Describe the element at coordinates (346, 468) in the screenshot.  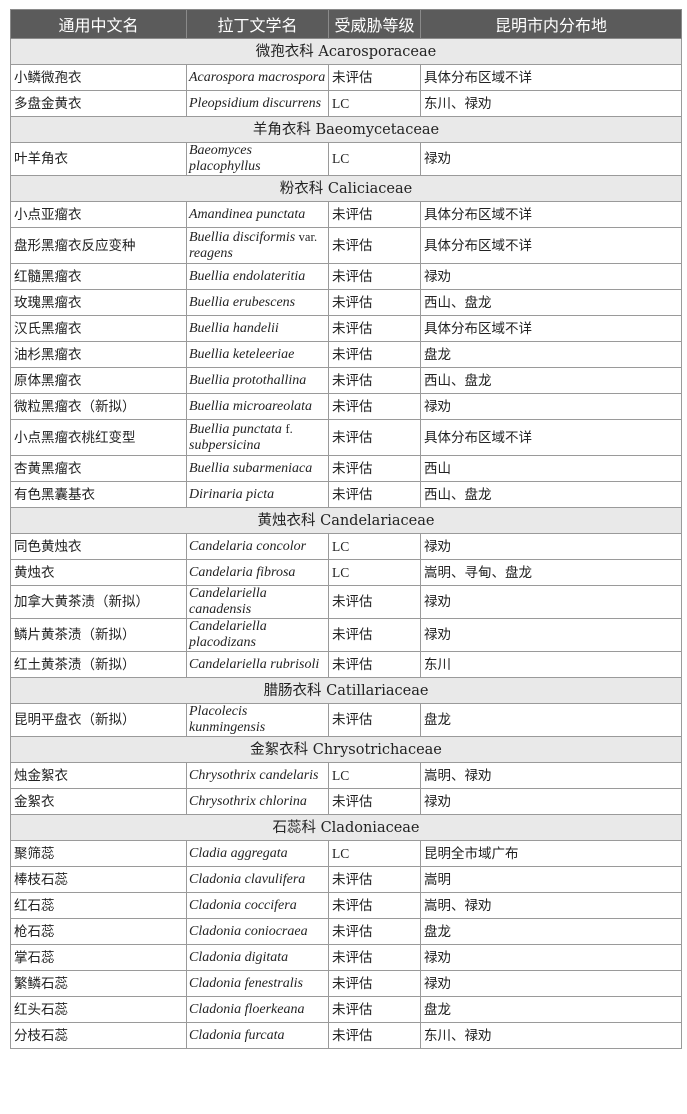
I see `table-row: 杏黄黑瘤衣 Buellia subarmeniaca 未评估 西山` at that location.